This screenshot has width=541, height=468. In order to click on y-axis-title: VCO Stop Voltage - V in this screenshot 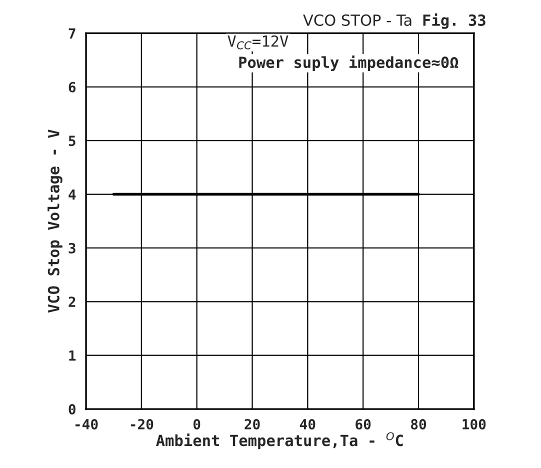, I will do `click(55, 221)`.